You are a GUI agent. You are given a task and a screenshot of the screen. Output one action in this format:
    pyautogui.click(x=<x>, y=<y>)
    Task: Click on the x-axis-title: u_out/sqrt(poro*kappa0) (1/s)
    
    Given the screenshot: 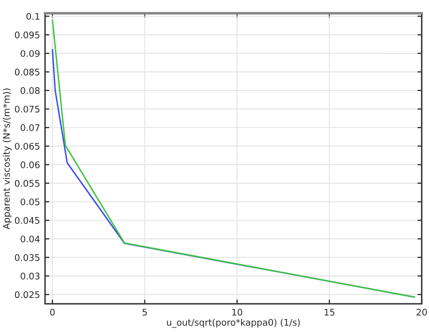 What is the action you would take?
    pyautogui.click(x=233, y=323)
    